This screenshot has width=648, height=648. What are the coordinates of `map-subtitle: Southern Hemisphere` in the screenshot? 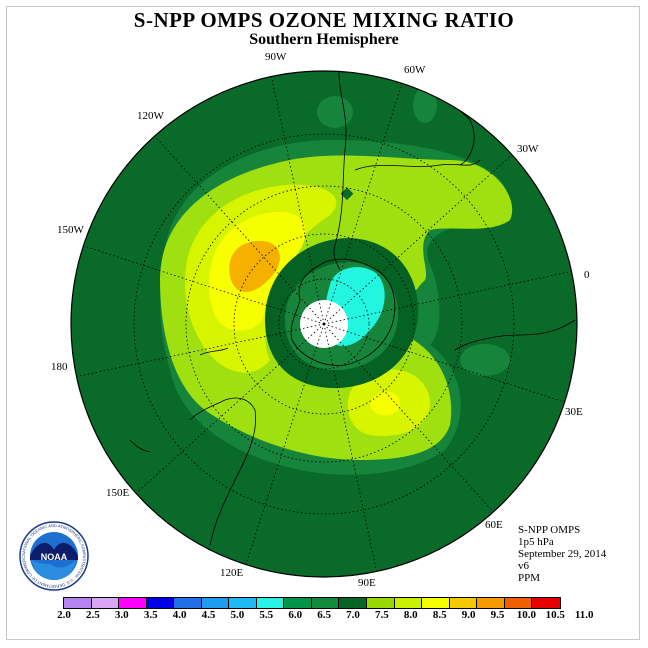 It's located at (324, 39).